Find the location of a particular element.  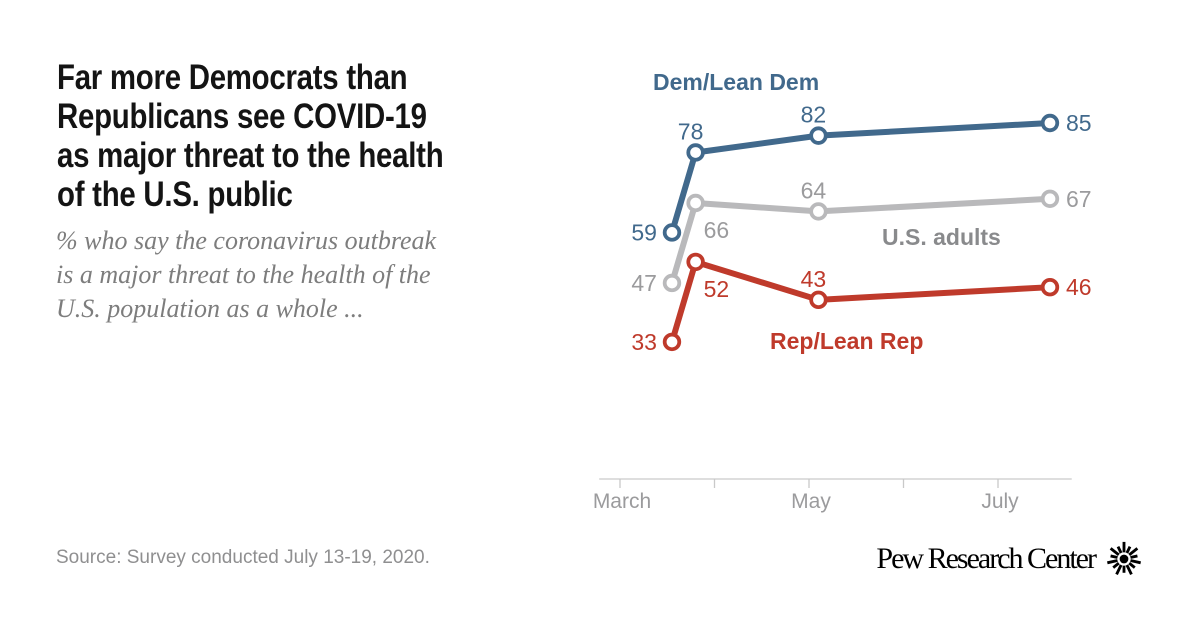

value-label: 46 is located at coordinates (1079, 287).